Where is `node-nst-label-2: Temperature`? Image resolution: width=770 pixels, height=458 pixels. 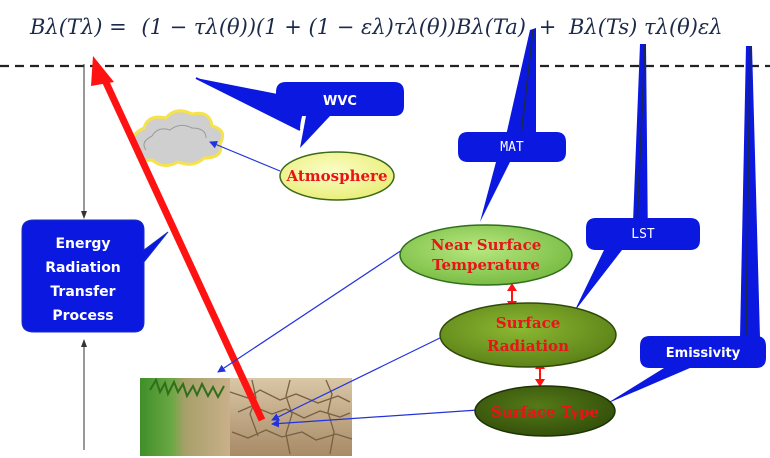
node-nst-label-2: Temperature is located at coordinates (486, 265).